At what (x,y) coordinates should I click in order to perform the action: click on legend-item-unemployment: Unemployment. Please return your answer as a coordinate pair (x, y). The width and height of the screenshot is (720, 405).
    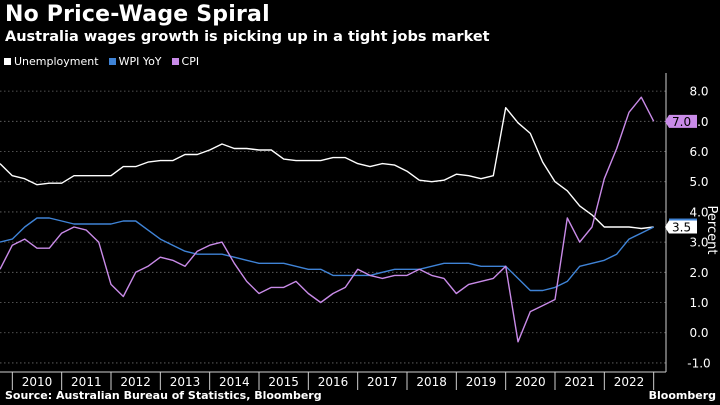
    Looking at the image, I should click on (51, 61).